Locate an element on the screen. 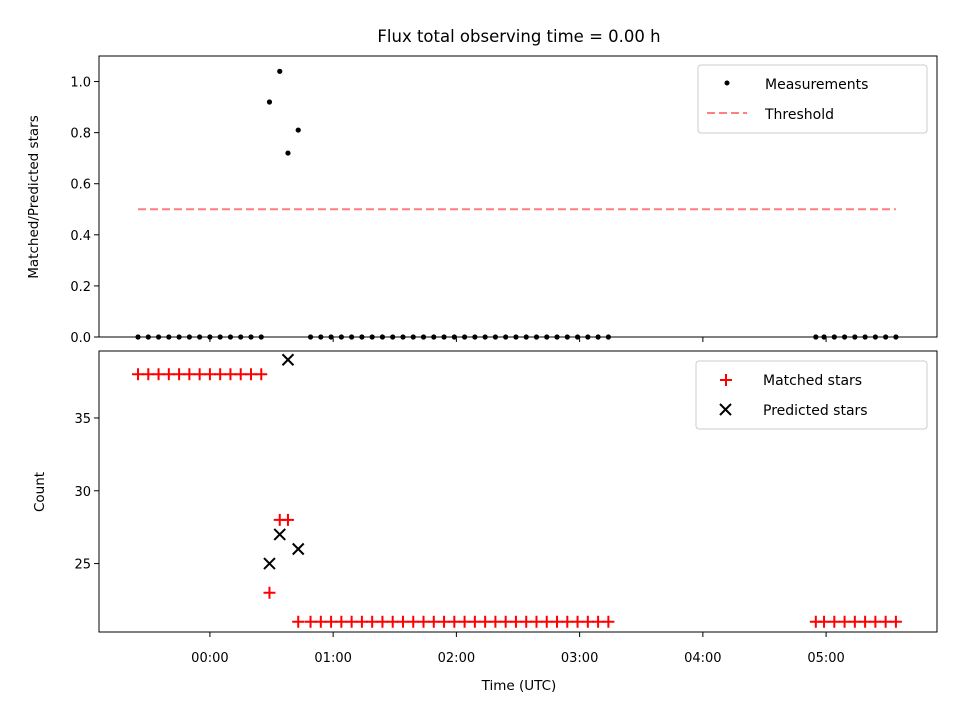 The image size is (960, 720). bottom-legend: Matched stars Predicted stars is located at coordinates (811, 395).